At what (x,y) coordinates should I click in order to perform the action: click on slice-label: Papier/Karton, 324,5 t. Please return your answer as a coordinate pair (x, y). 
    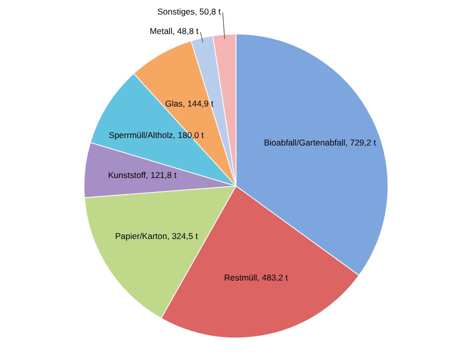
    Looking at the image, I should click on (156, 235).